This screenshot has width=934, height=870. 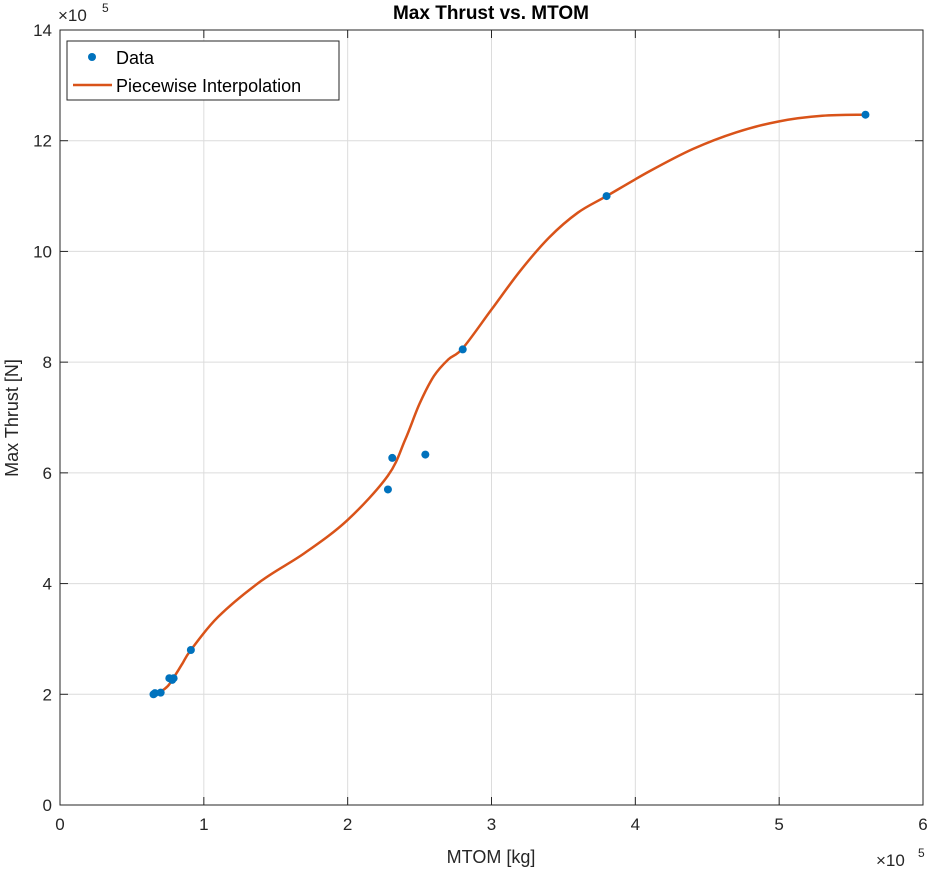 What do you see at coordinates (921, 853) in the screenshot?
I see `x-exponent: 5` at bounding box center [921, 853].